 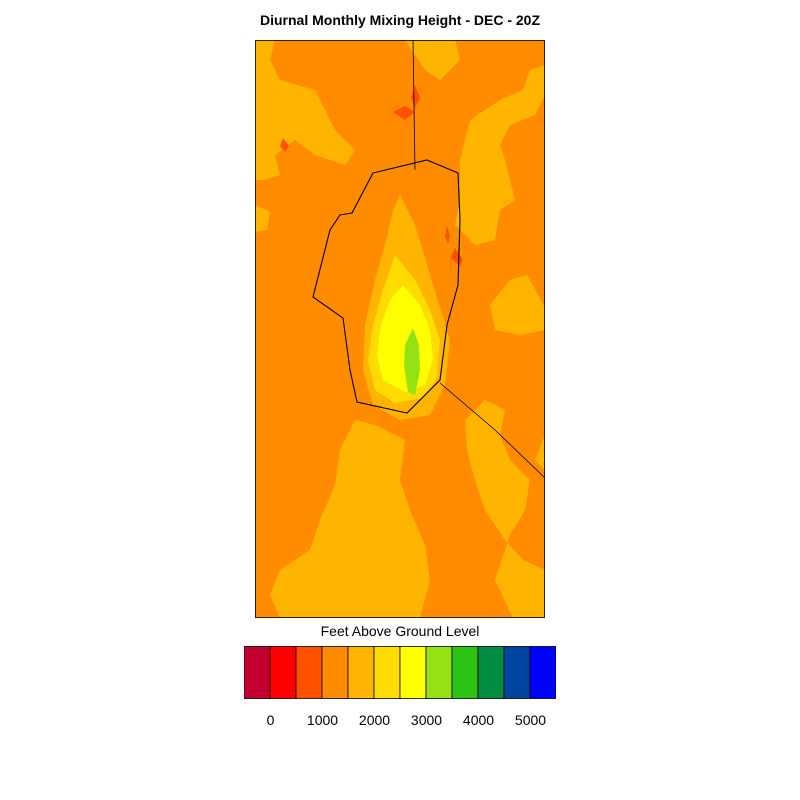 I want to click on legend-tick-label: 0, so click(x=270, y=720).